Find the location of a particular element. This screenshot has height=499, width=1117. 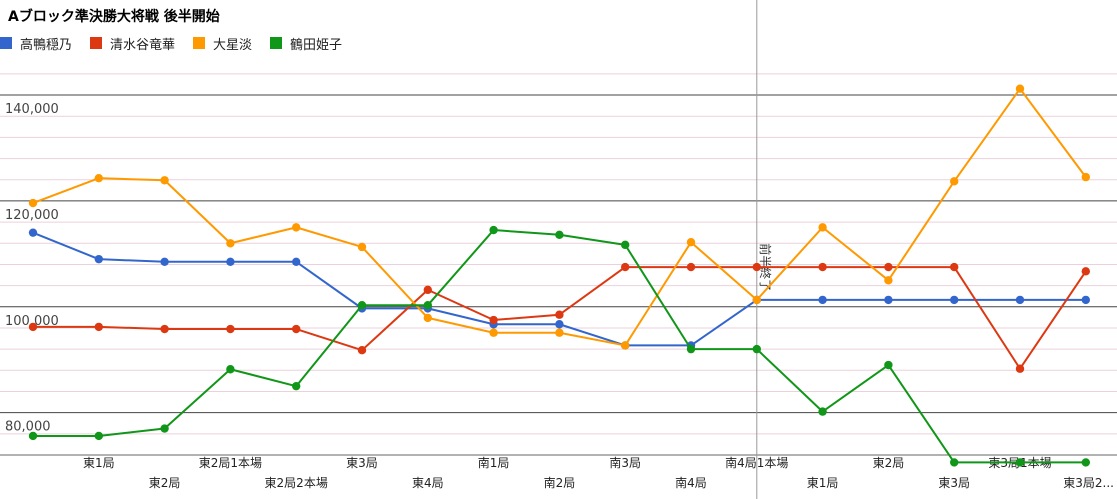

legend-item: 鶴田姫子 is located at coordinates (306, 43).